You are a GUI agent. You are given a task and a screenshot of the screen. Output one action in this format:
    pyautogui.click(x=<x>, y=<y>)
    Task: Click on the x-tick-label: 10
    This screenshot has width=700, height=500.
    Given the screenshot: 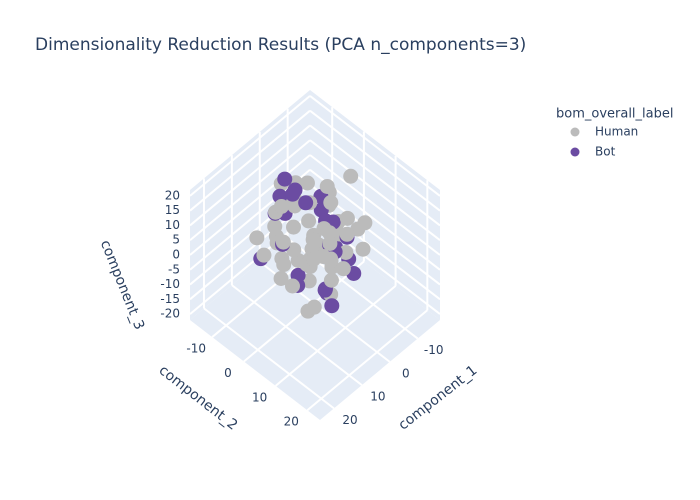 What is the action you would take?
    pyautogui.click(x=377, y=397)
    